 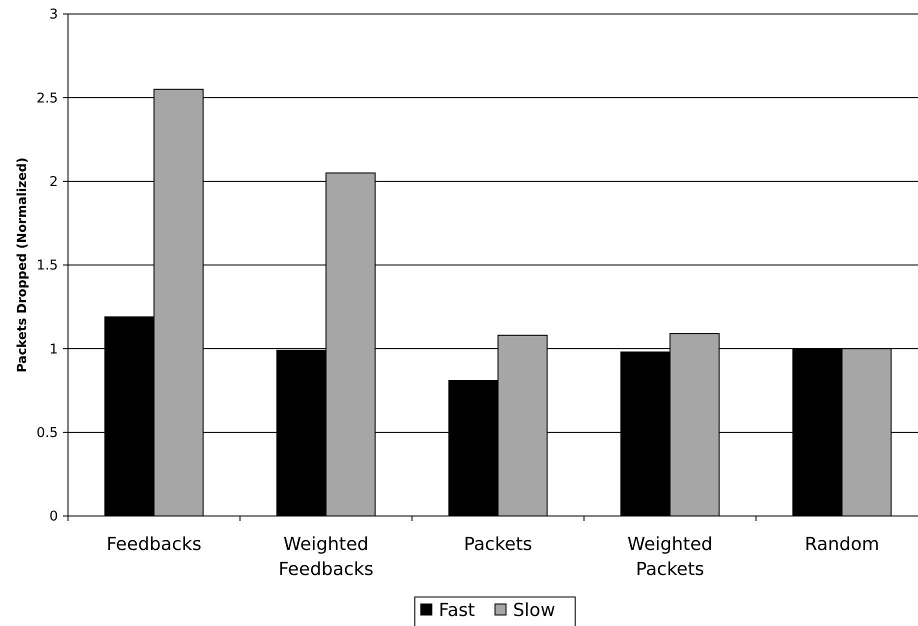 What do you see at coordinates (47, 433) in the screenshot?
I see `y-tick-label: 0.5` at bounding box center [47, 433].